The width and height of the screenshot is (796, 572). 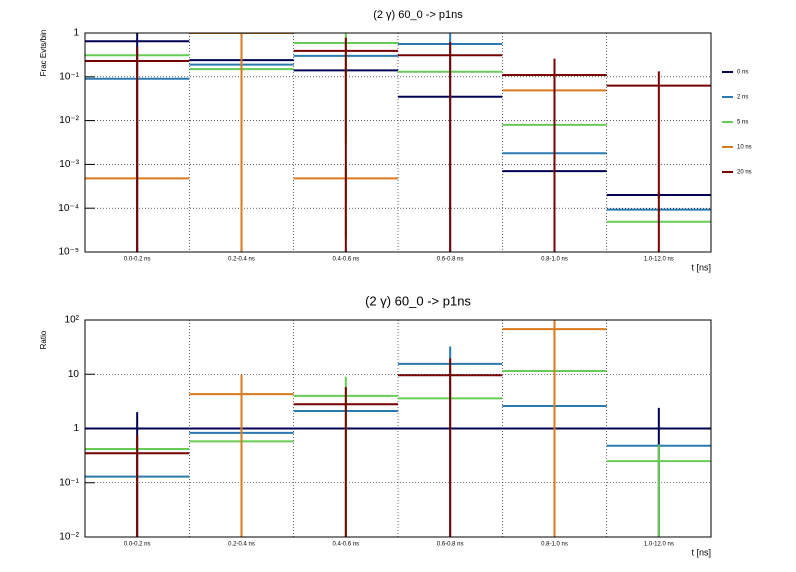 What do you see at coordinates (744, 173) in the screenshot?
I see `legend-label: 20 ns` at bounding box center [744, 173].